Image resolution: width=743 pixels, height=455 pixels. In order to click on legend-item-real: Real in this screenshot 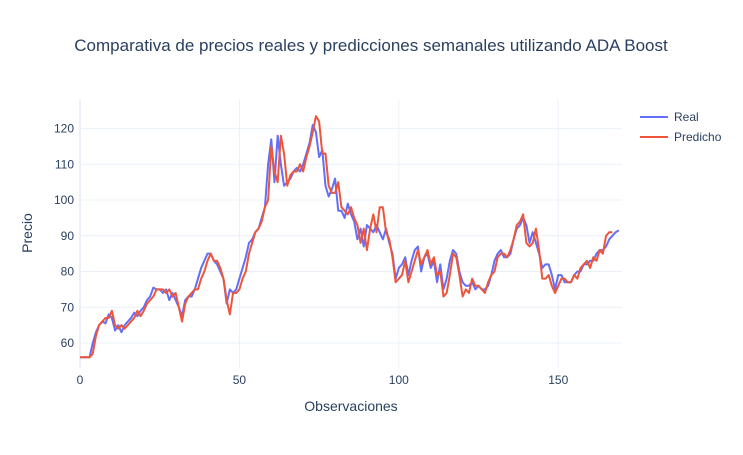, I will do `click(669, 117)`.